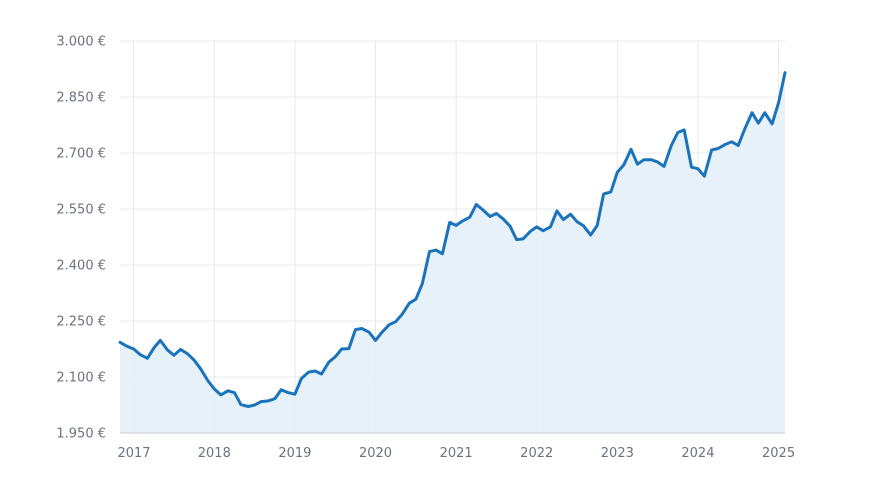  What do you see at coordinates (294, 453) in the screenshot?
I see `x-tick-label: 2019` at bounding box center [294, 453].